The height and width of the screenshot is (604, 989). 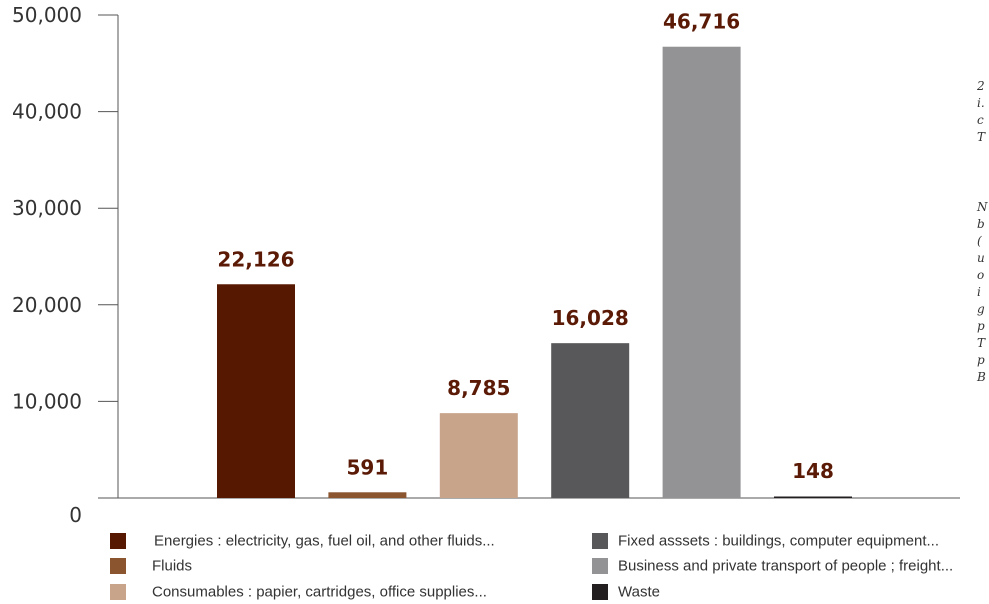 What do you see at coordinates (65, 265) in the screenshot?
I see `y-axis-ticks: 0 10,000 20,000 30,000 40,000 50,000` at bounding box center [65, 265].